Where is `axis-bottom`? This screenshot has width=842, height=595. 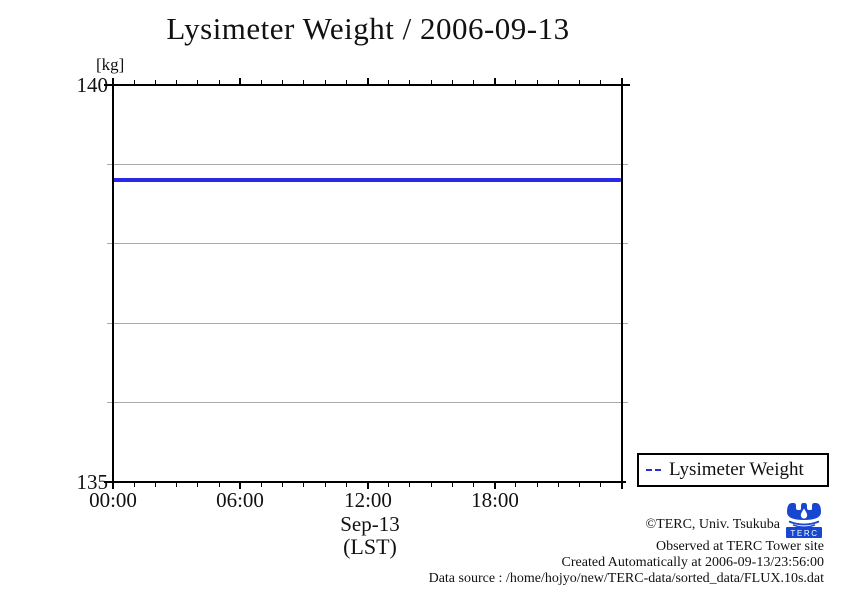
axis-bottom is located at coordinates (369, 482).